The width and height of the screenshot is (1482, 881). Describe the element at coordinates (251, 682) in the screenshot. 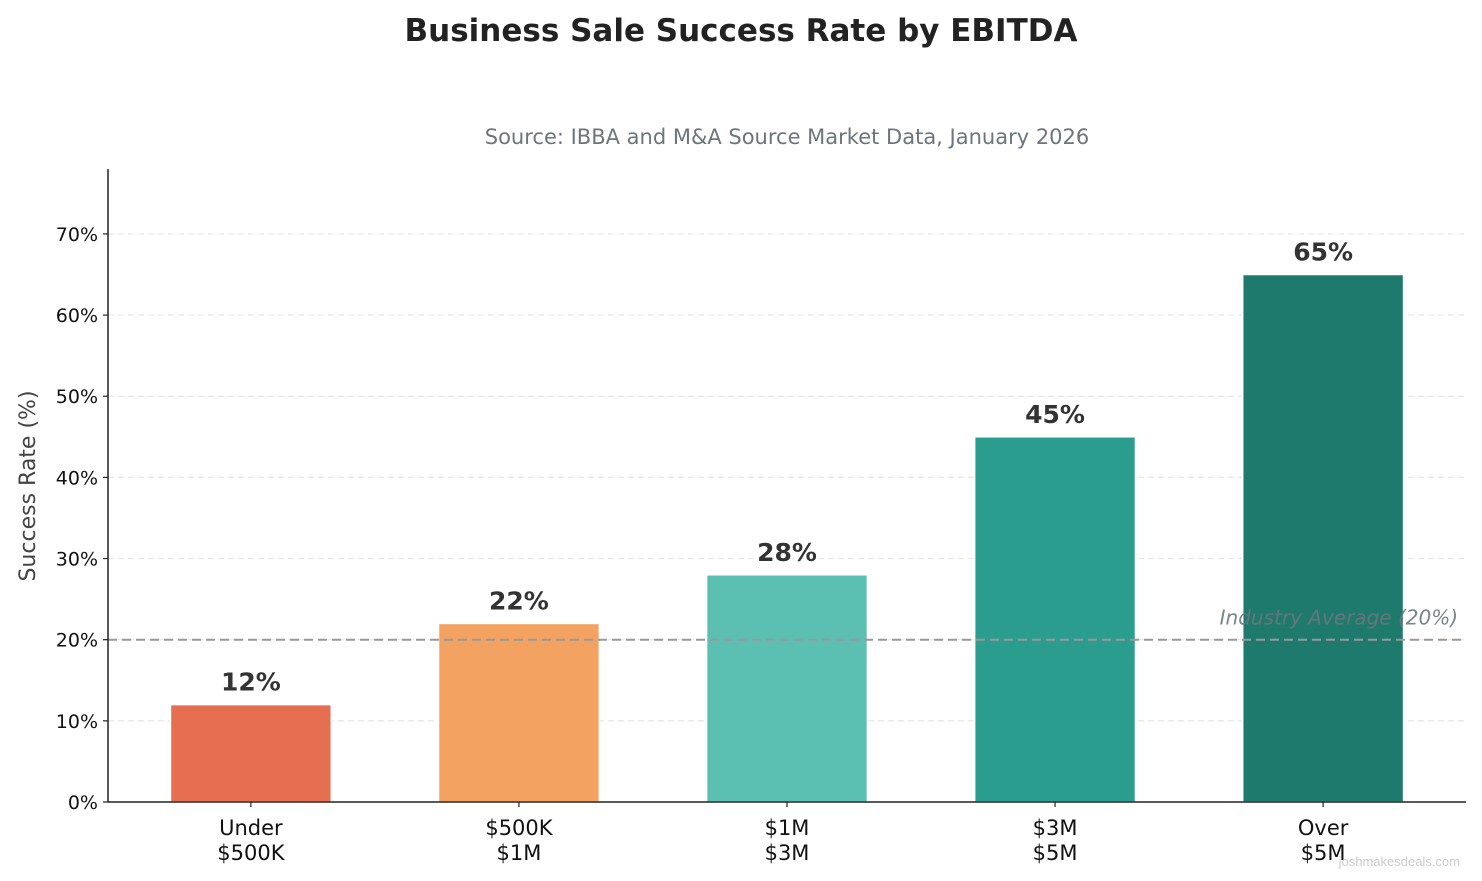

I see `data-label: 12%` at that location.